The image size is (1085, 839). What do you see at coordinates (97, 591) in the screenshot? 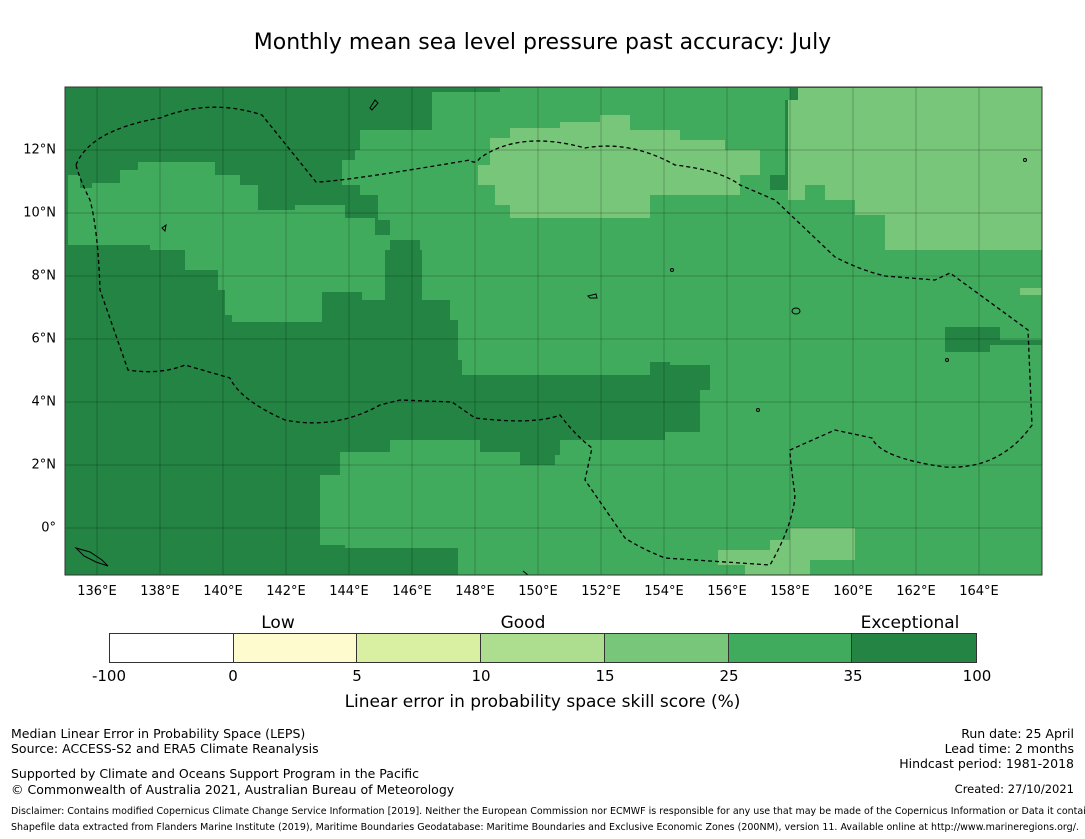
I see `longitude-tick-label: 136°E` at bounding box center [97, 591].